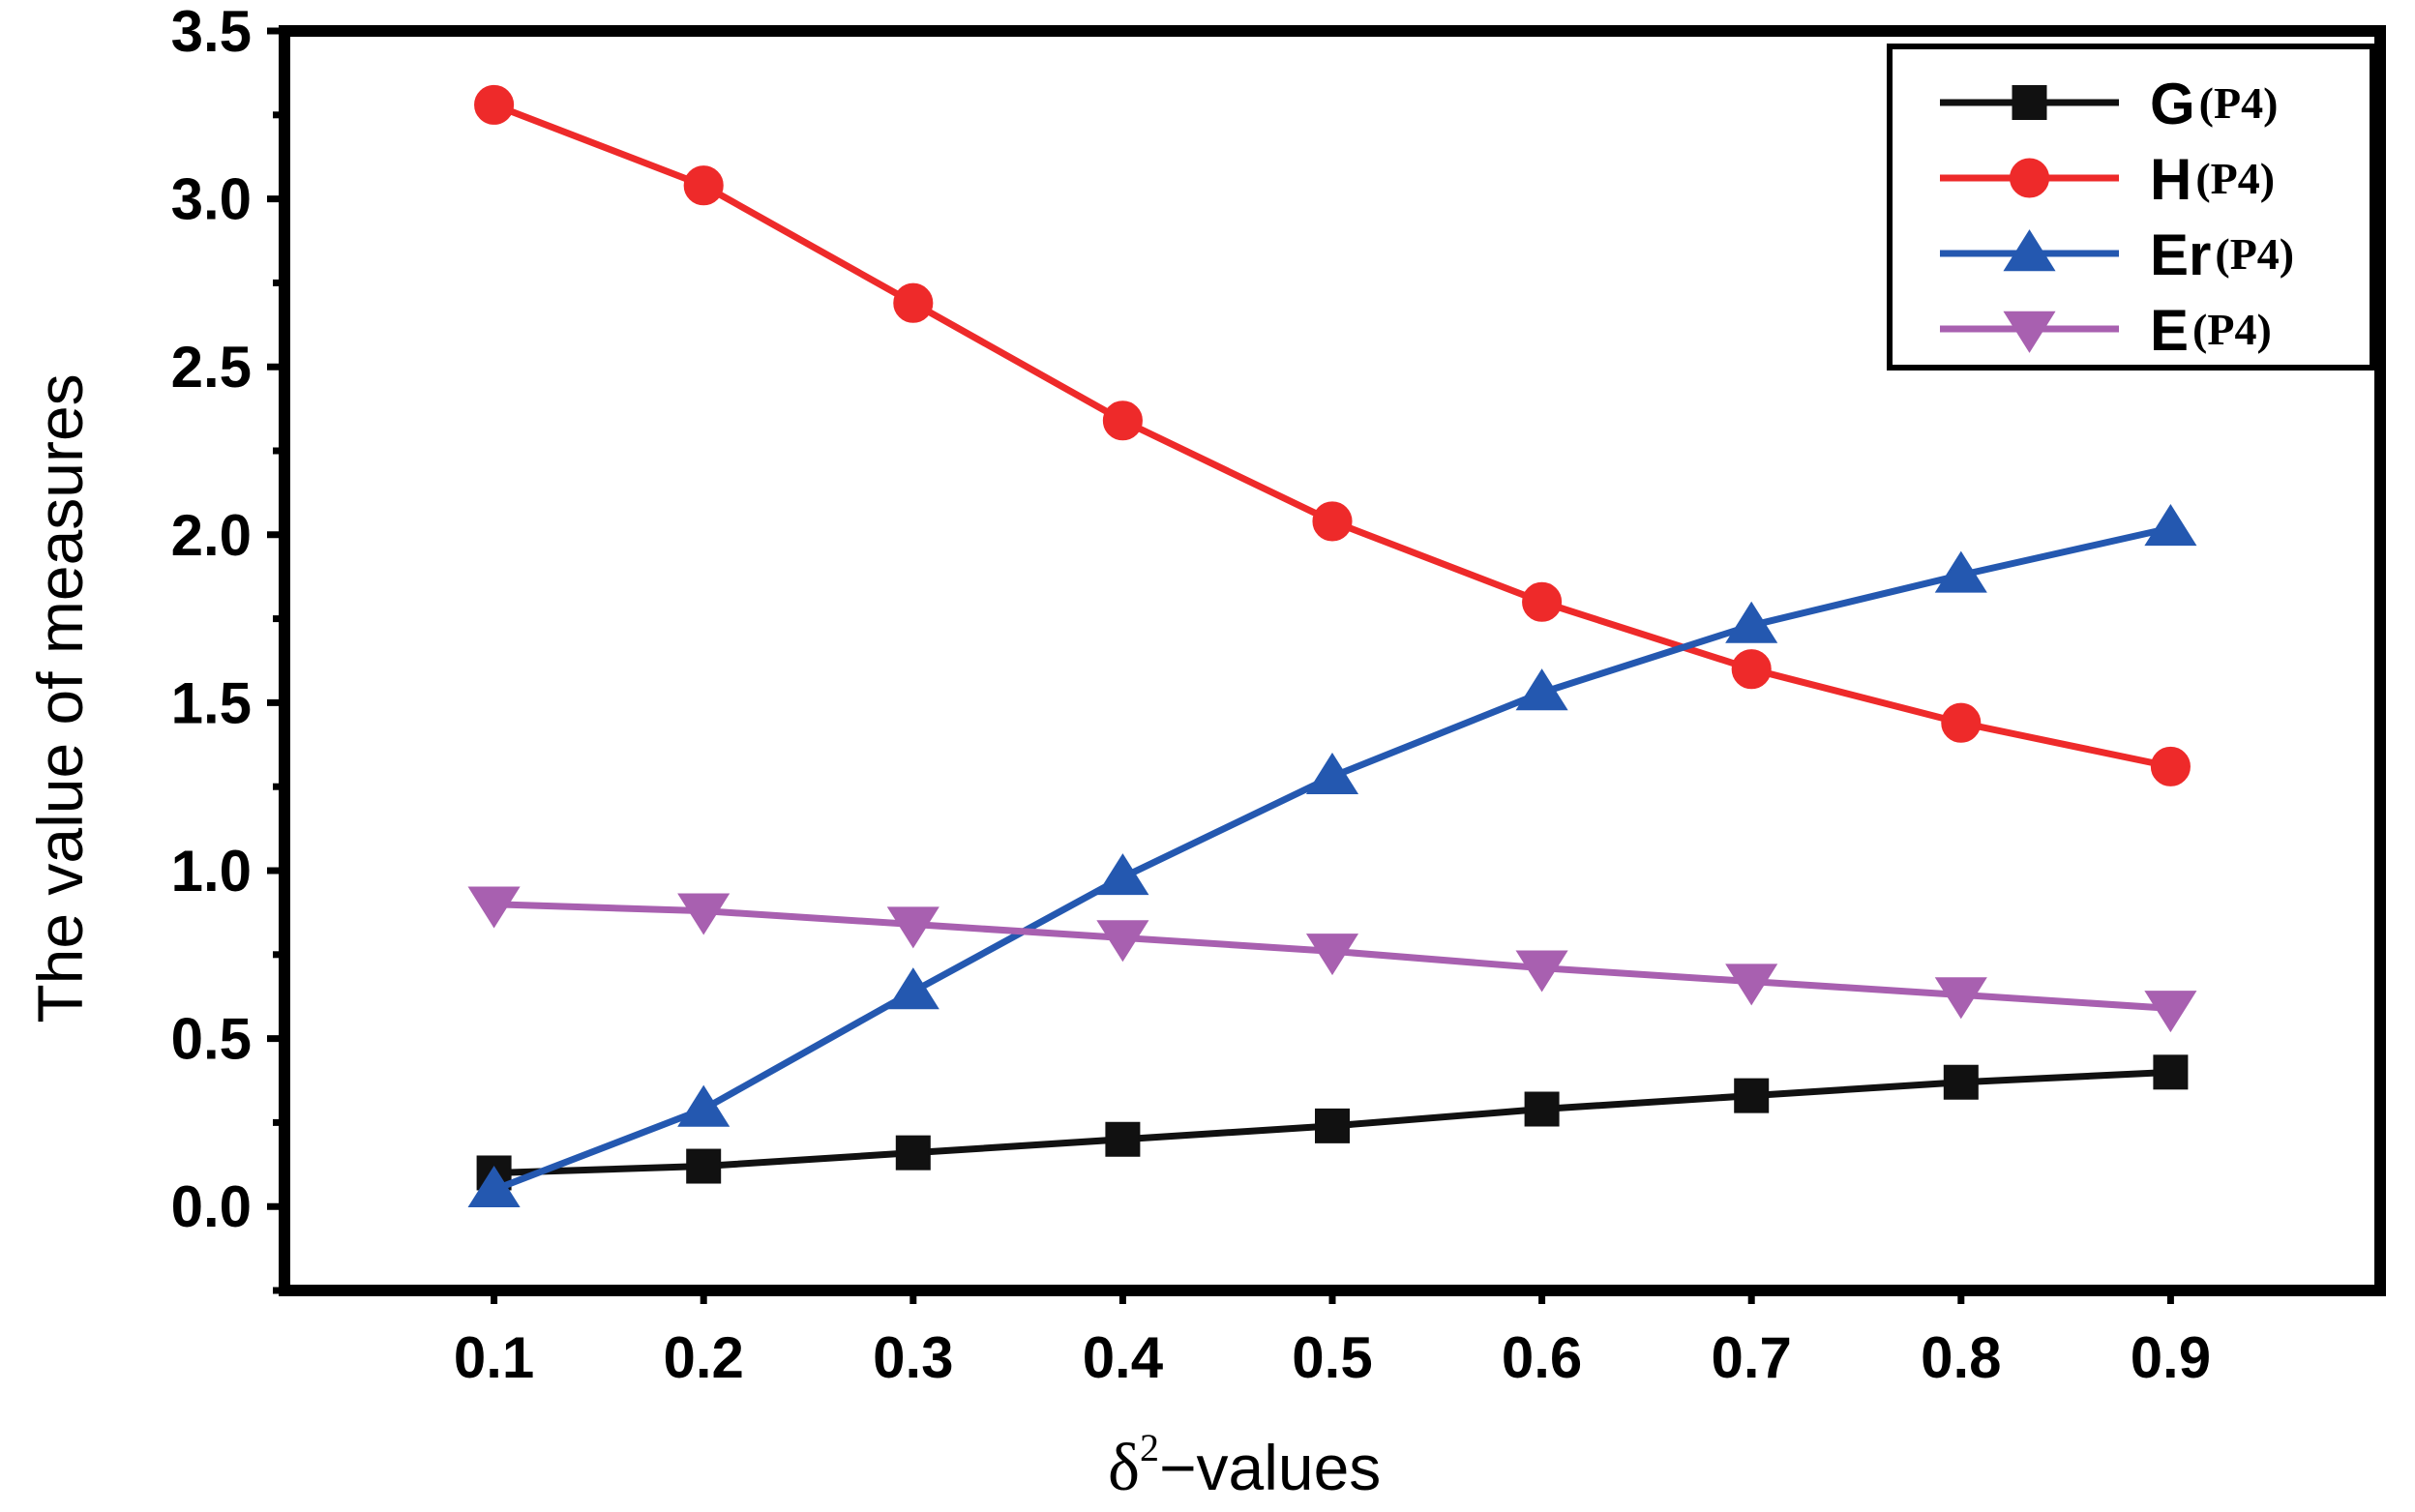  I want to click on x-tick-label: 0.8, so click(1961, 1357).